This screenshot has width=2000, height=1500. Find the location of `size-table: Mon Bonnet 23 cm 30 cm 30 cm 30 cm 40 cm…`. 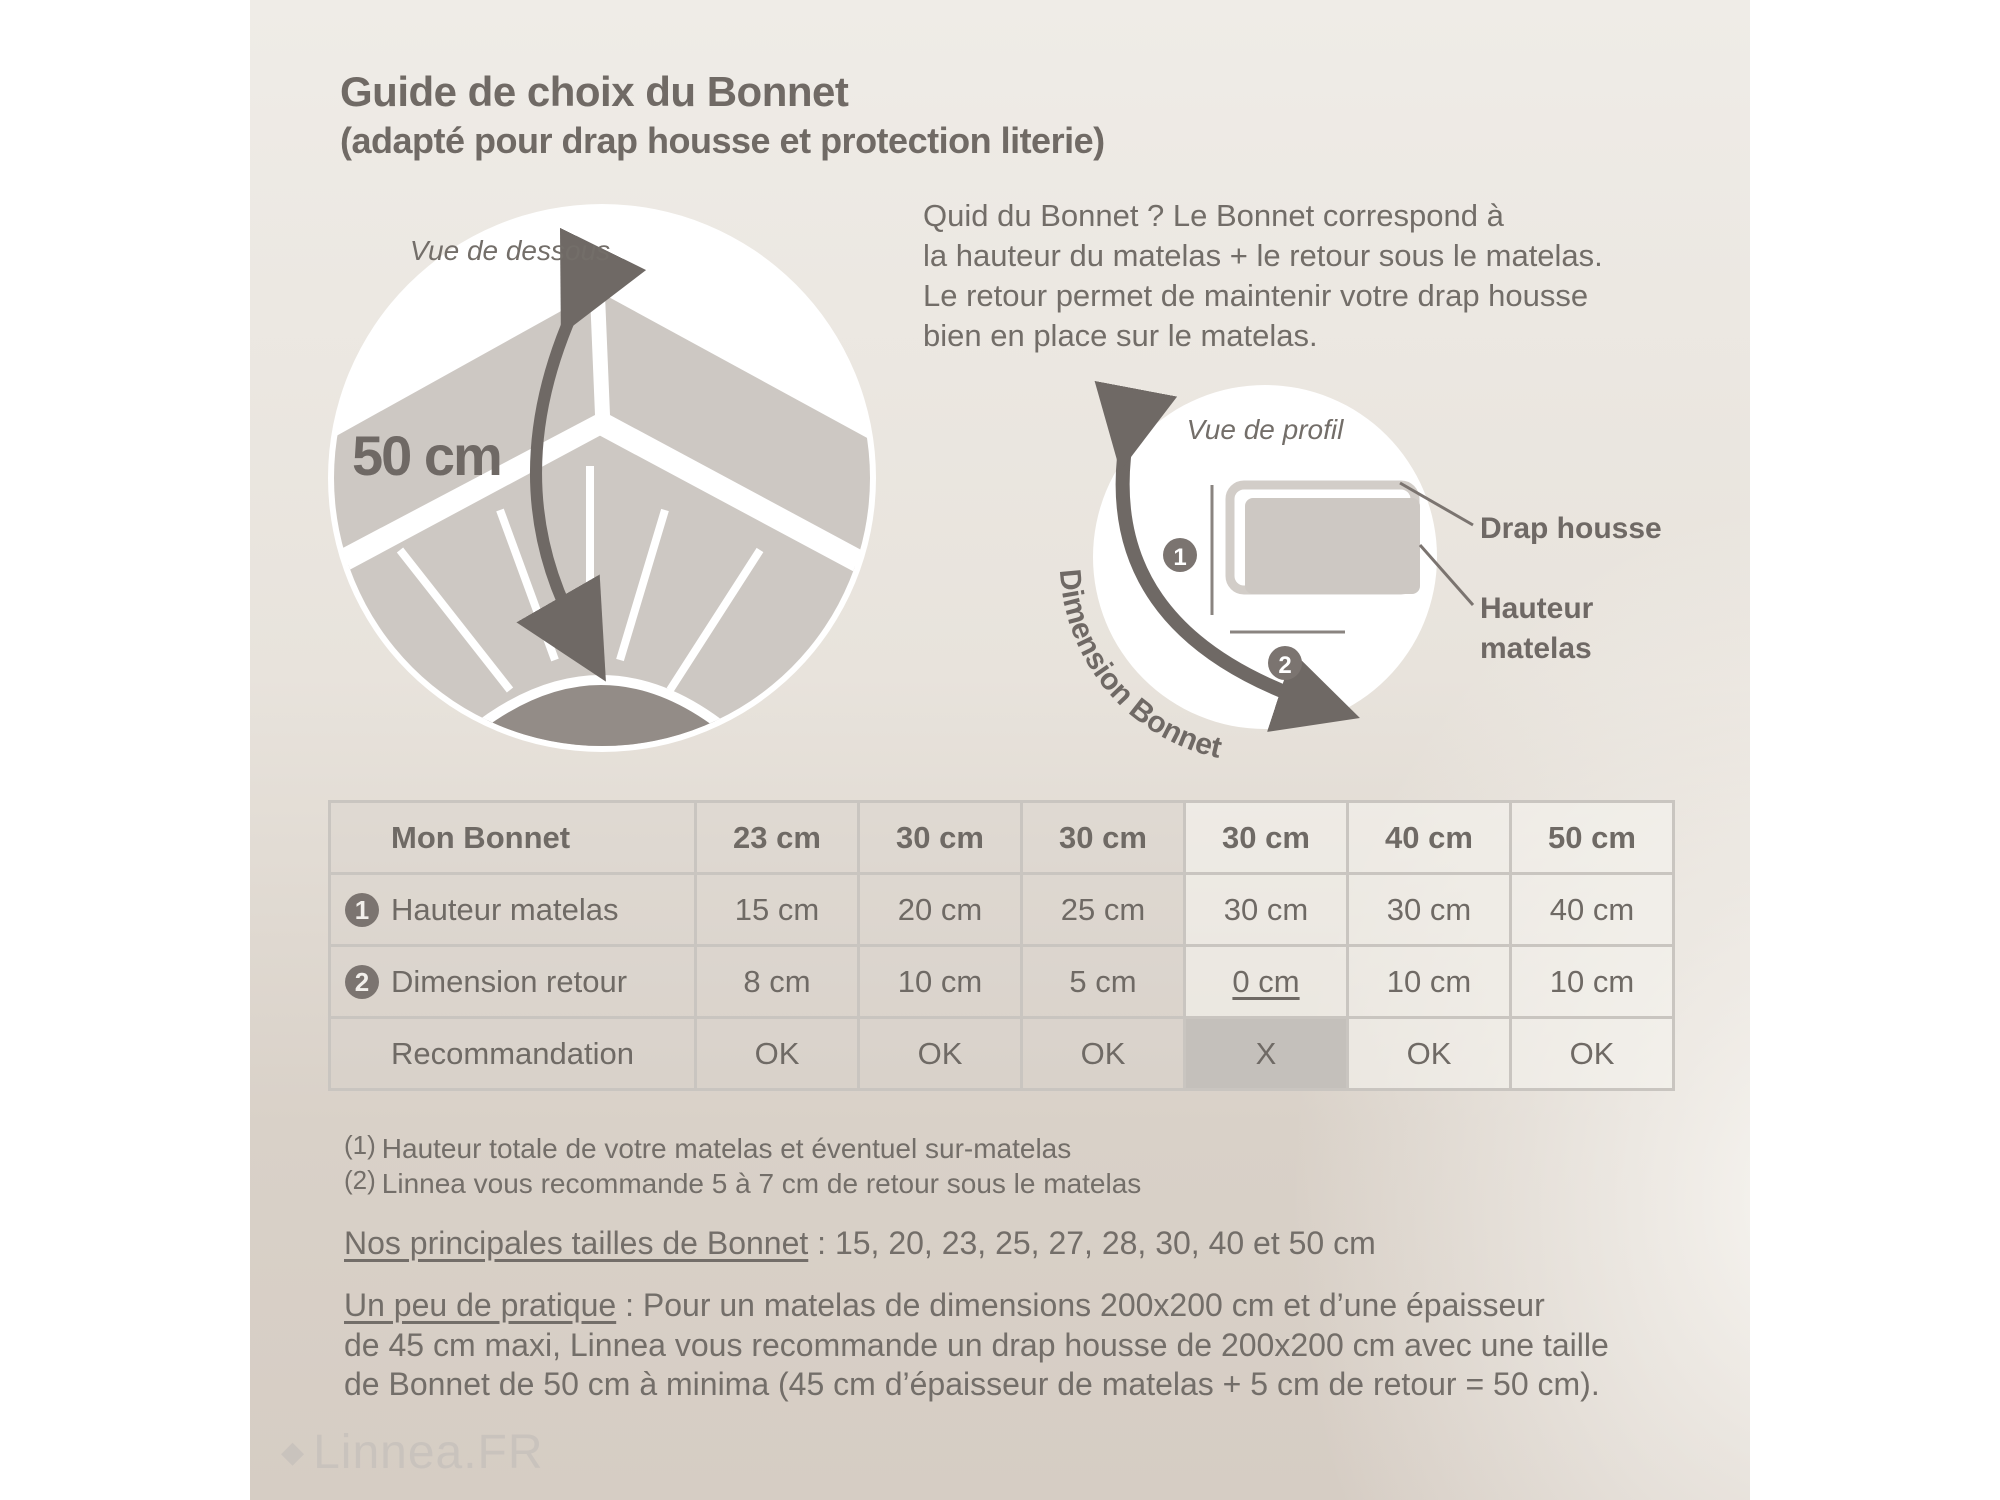

size-table: Mon Bonnet 23 cm 30 cm 30 cm 30 cm 40 cm… is located at coordinates (1001, 945).